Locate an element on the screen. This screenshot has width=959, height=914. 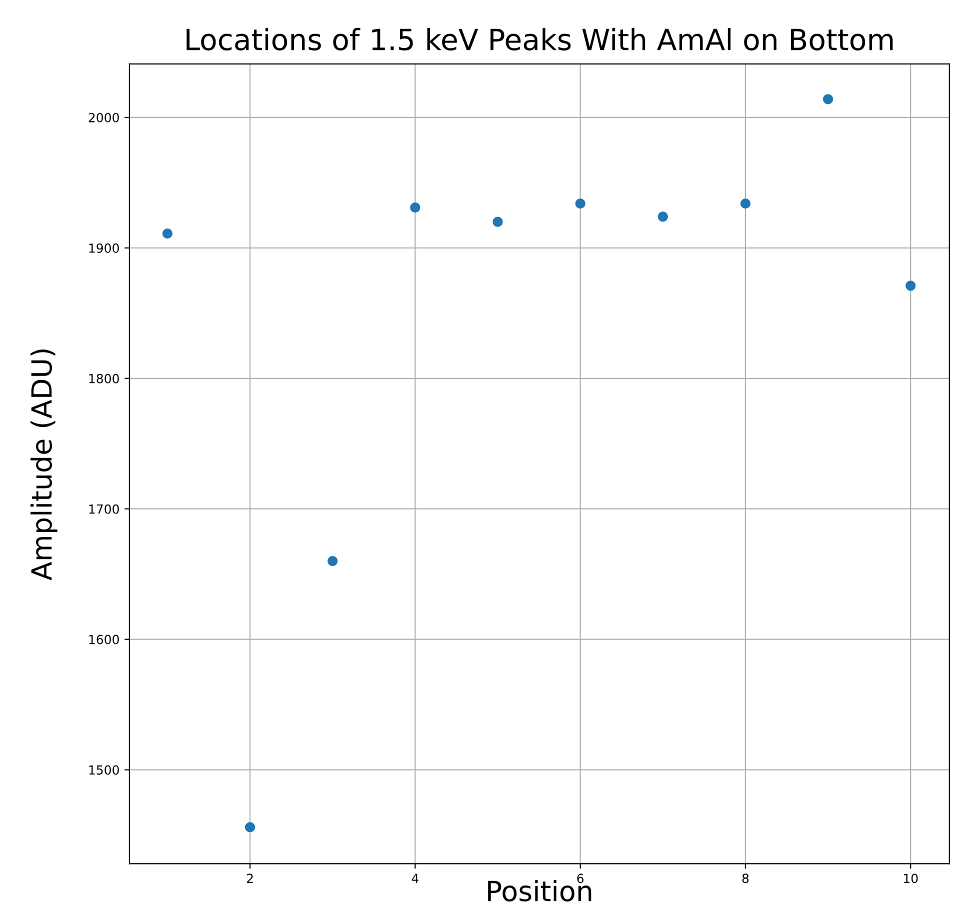
y-tick-label: 1800 is located at coordinates (104, 379).